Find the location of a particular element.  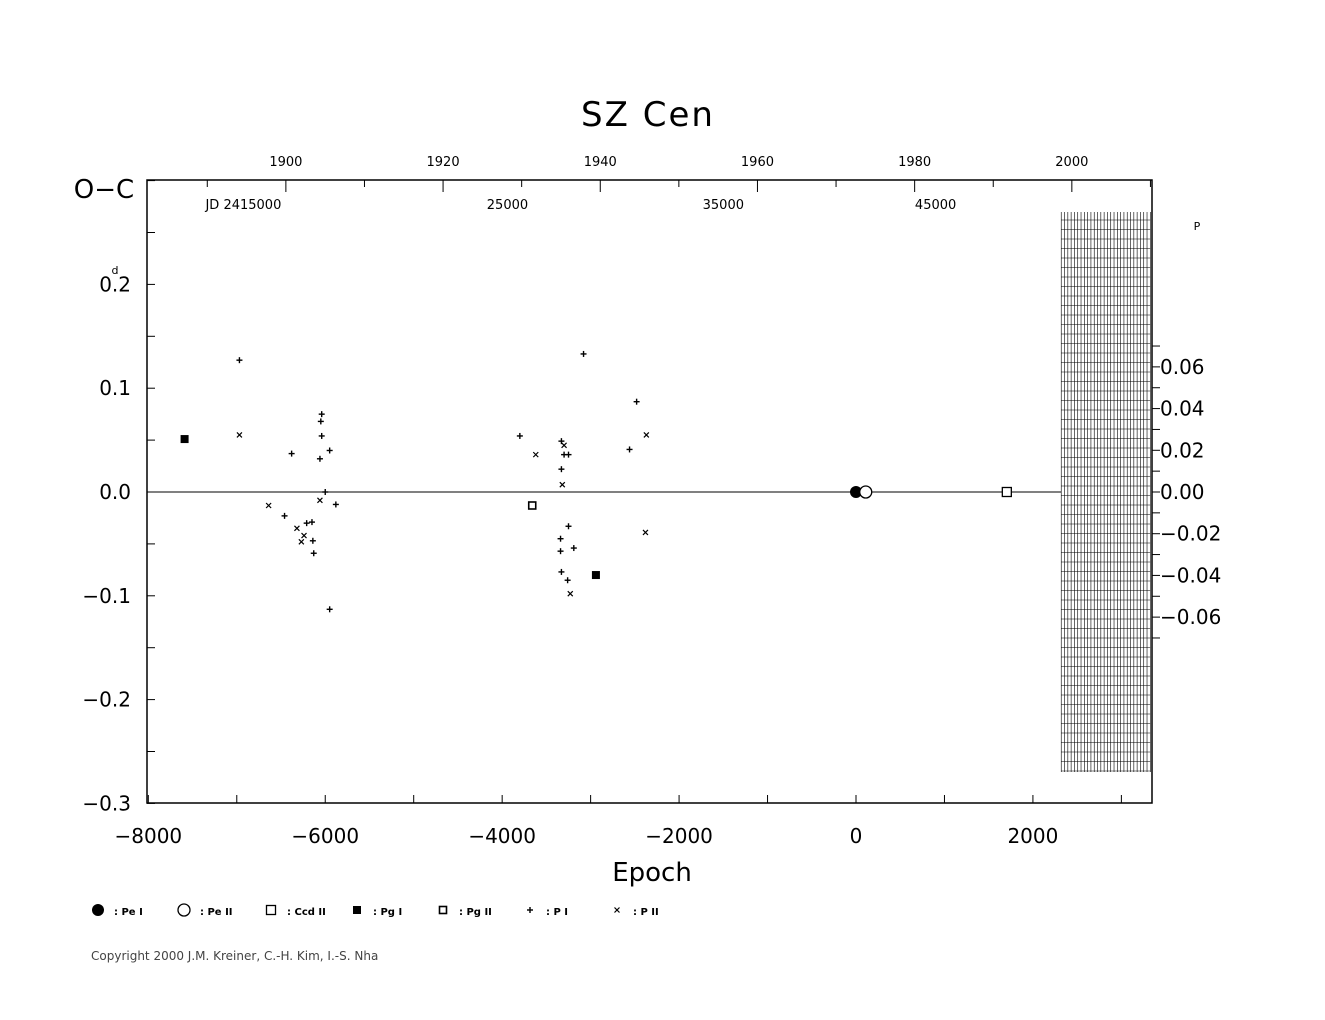

y-axis-unit: d is located at coordinates (115, 270).